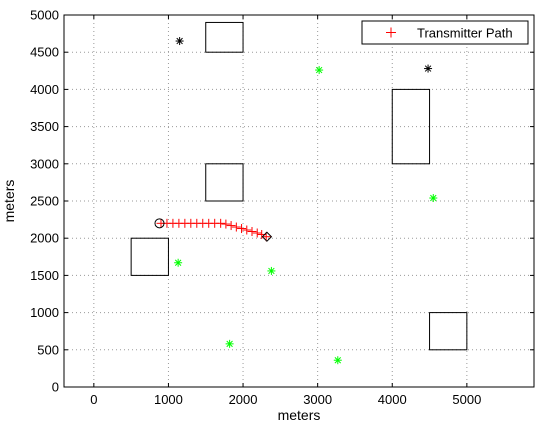 The image size is (550, 428). Describe the element at coordinates (243, 399) in the screenshot. I see `x-tick-label: 2000` at that location.